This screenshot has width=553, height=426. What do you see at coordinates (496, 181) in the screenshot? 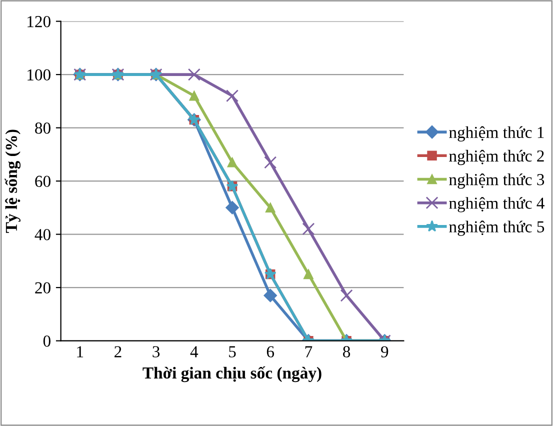
I see `legend-label: nghiệm thức 3` at bounding box center [496, 181].